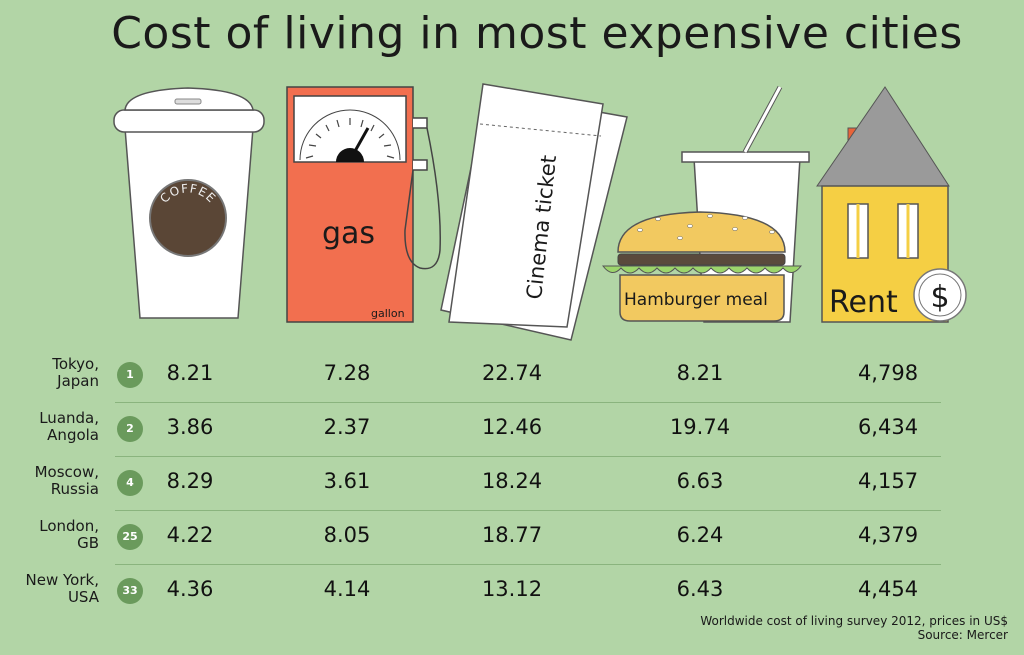 The width and height of the screenshot is (1024, 655). I want to click on value-cell: 3.86, so click(190, 427).